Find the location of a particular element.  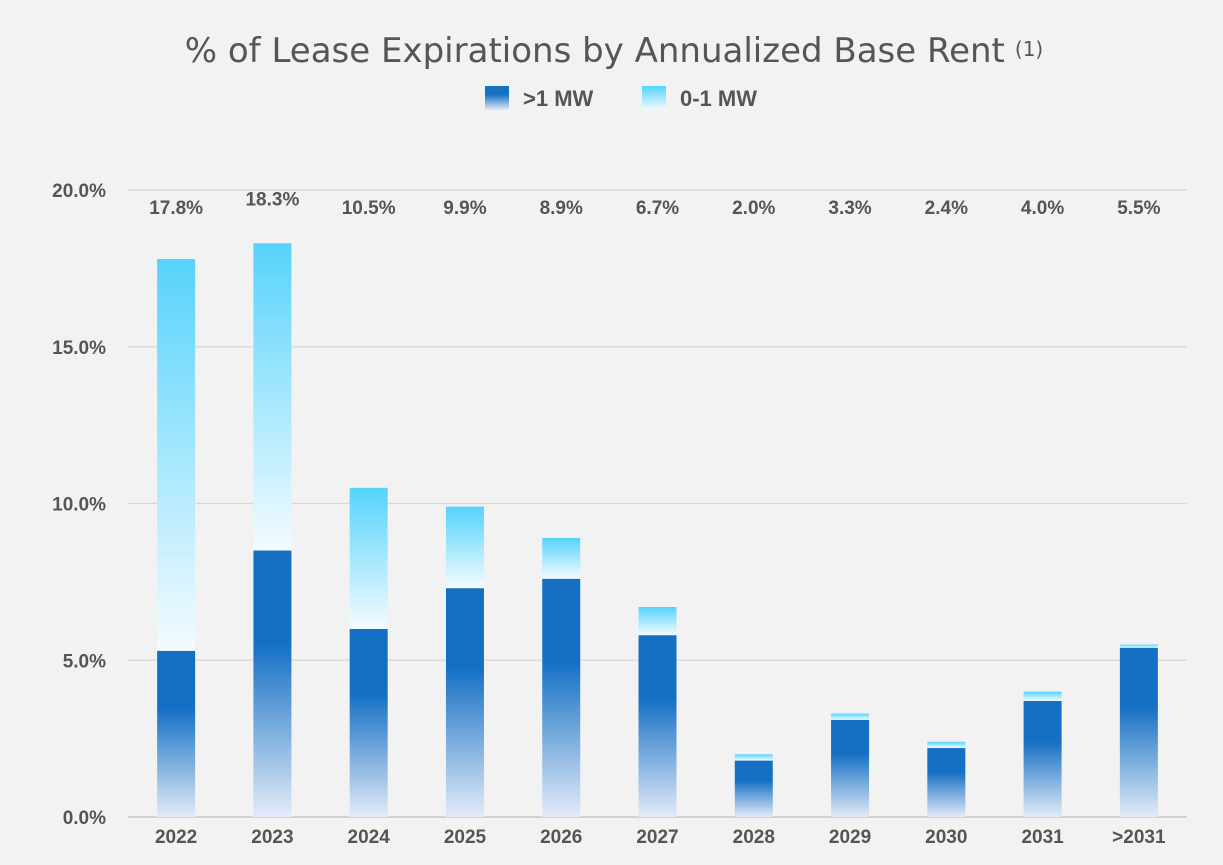

x-tick-label: 2026 is located at coordinates (561, 837).